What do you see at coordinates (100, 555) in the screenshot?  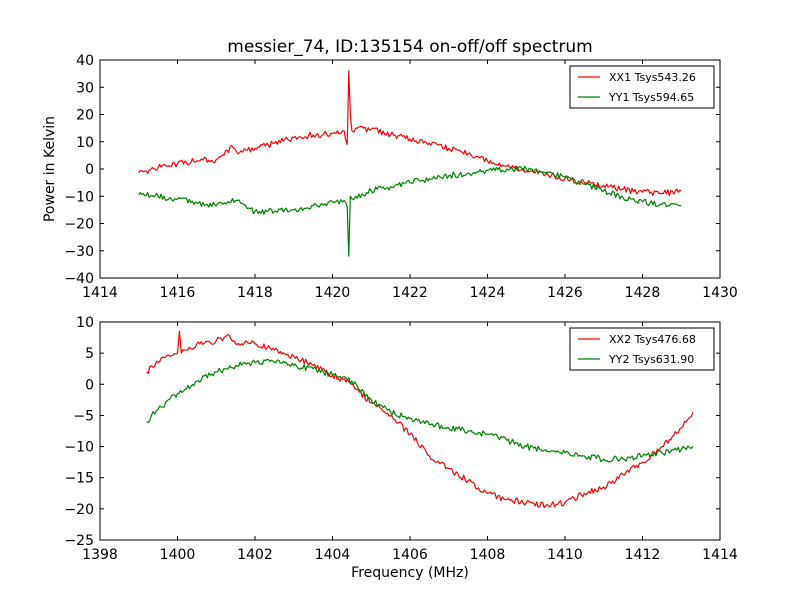 I see `x-tick-label: 1398` at bounding box center [100, 555].